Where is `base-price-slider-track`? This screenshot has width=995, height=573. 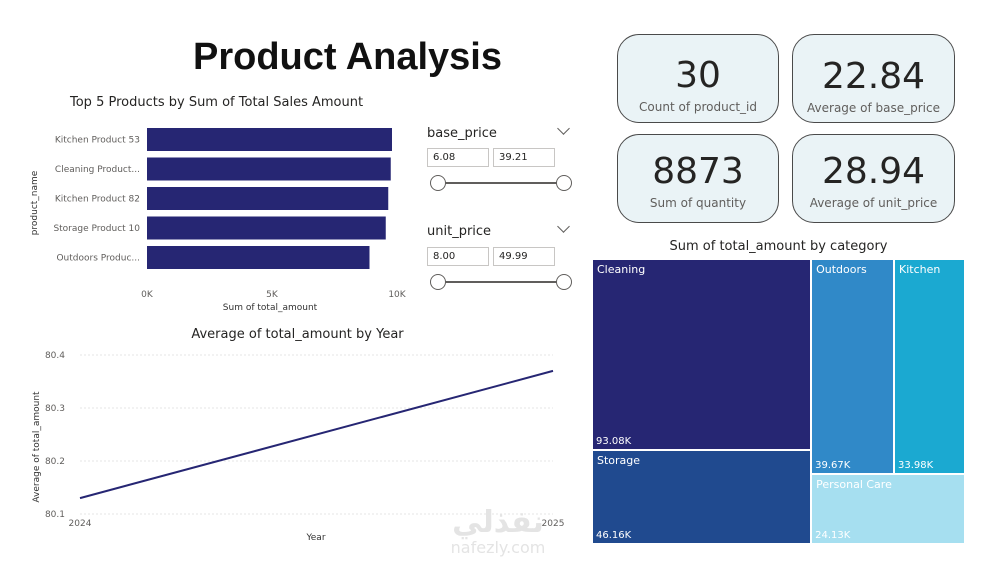
base-price-slider-track is located at coordinates (501, 183).